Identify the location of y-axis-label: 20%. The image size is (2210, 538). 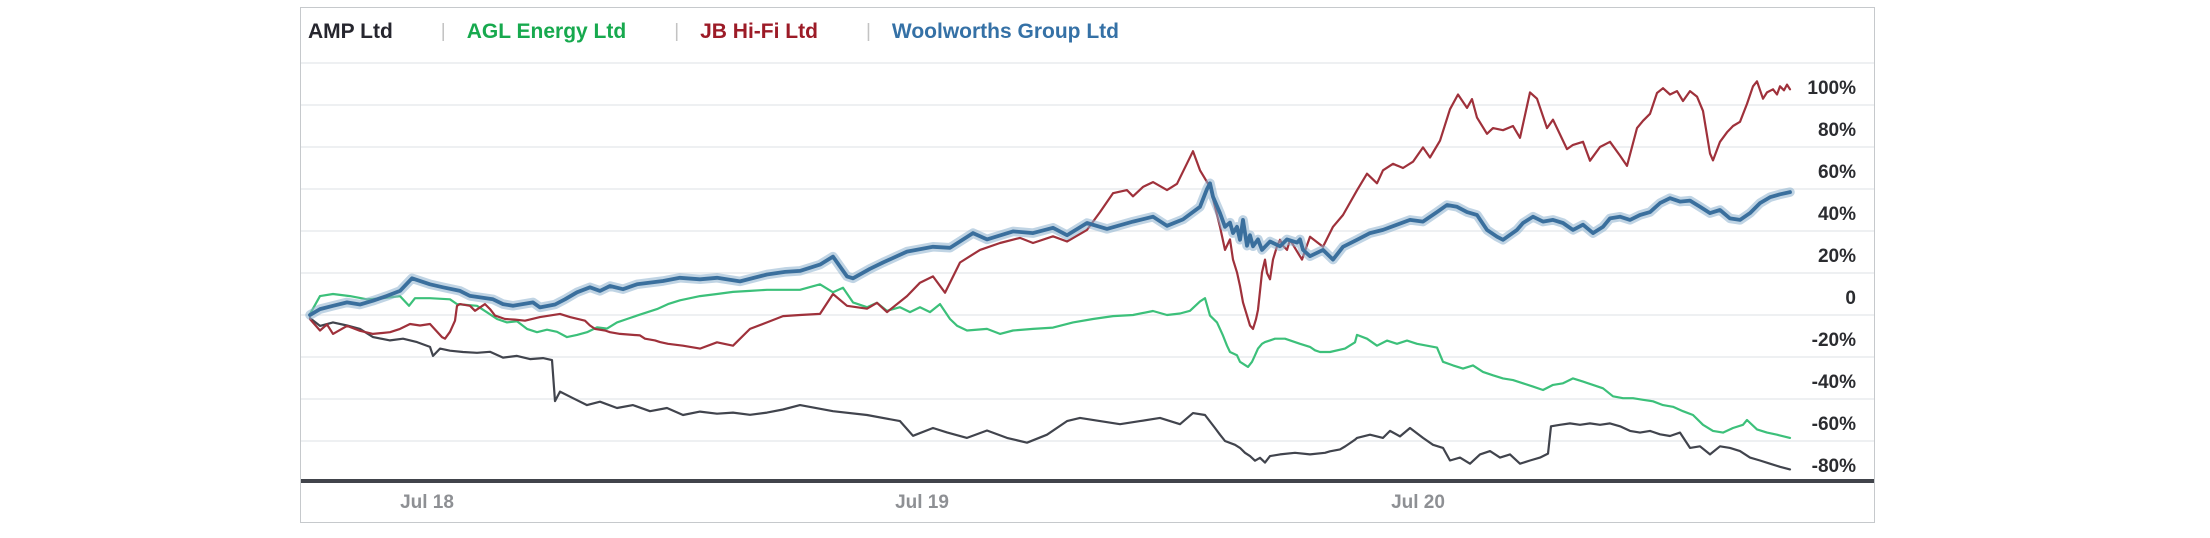
(1836, 256).